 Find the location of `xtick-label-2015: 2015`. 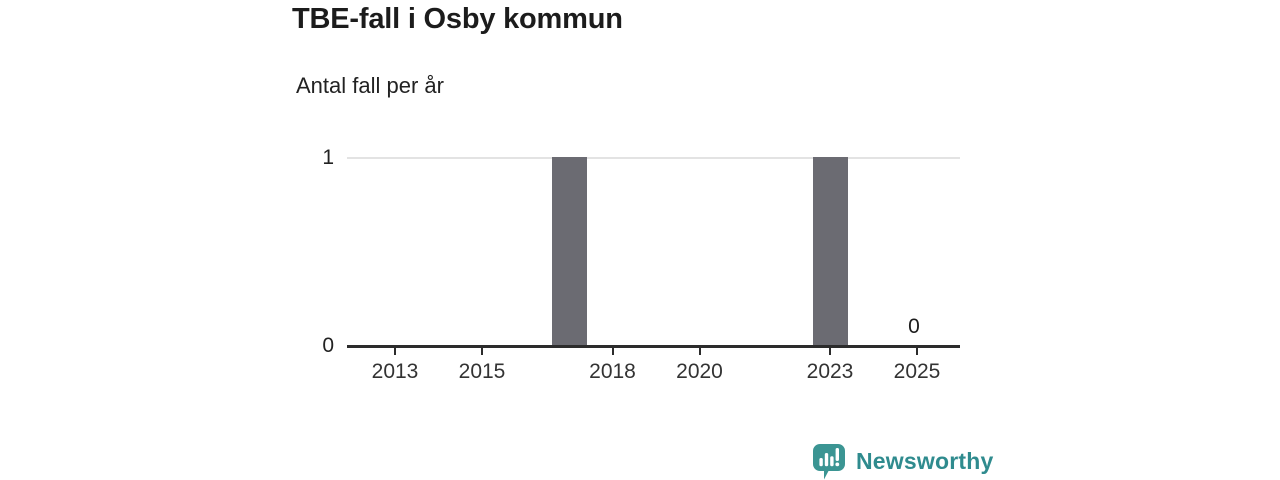

xtick-label-2015: 2015 is located at coordinates (482, 371).